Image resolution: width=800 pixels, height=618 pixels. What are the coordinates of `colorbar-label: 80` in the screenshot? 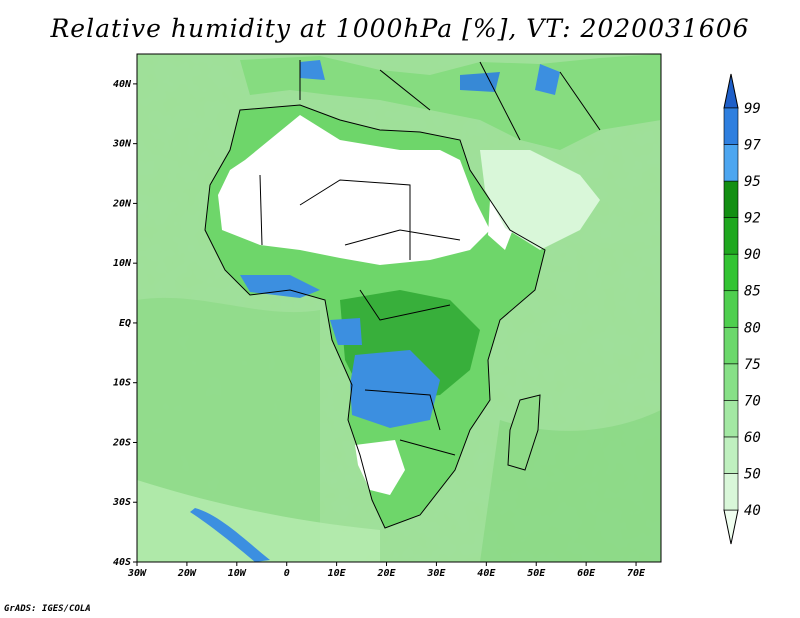 It's located at (752, 328).